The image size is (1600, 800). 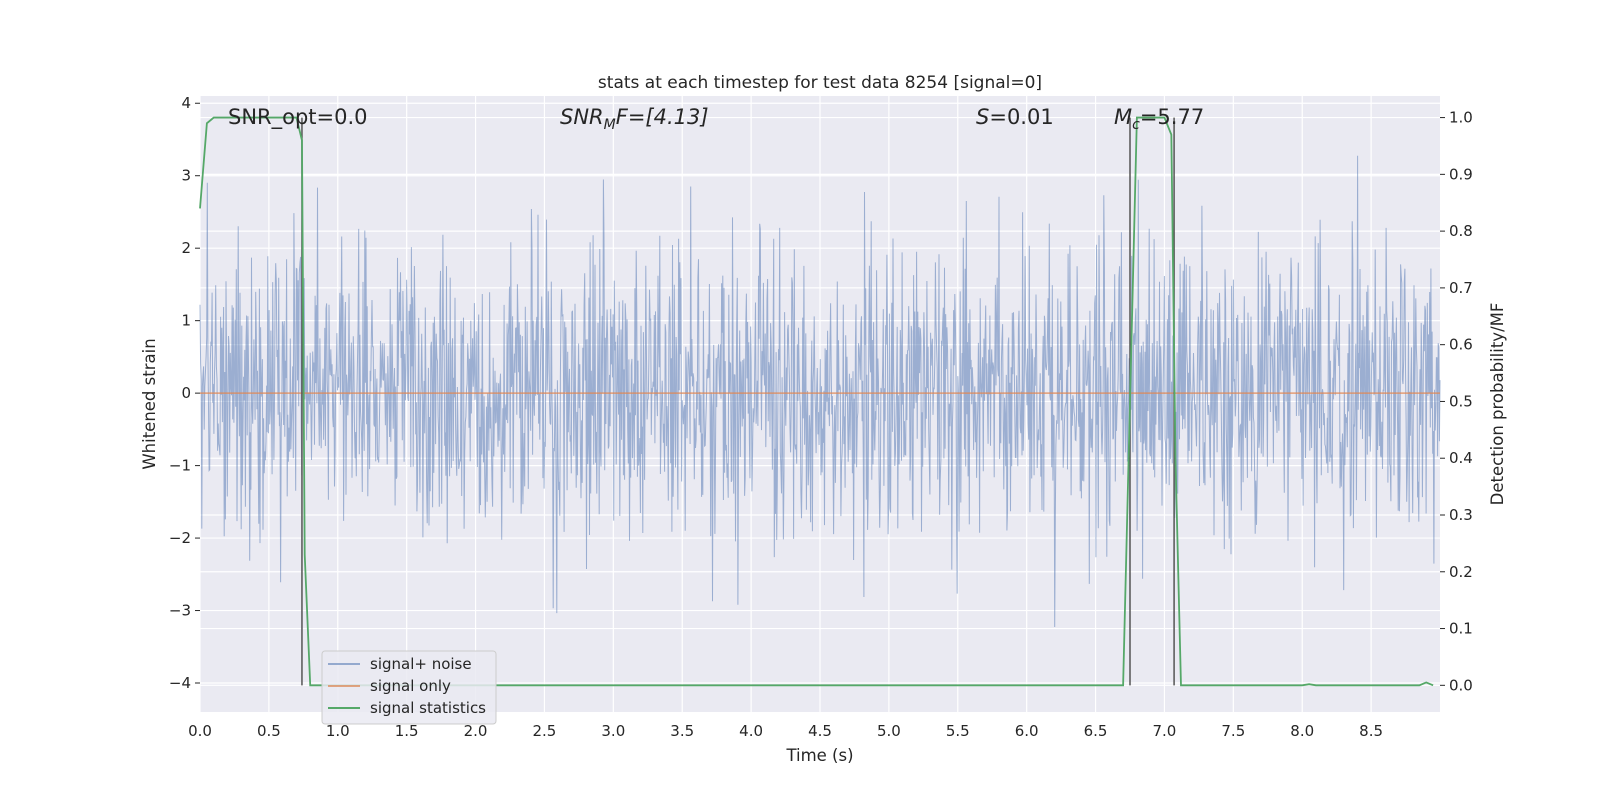 I want to click on y-tick-label: 4, so click(x=186, y=103).